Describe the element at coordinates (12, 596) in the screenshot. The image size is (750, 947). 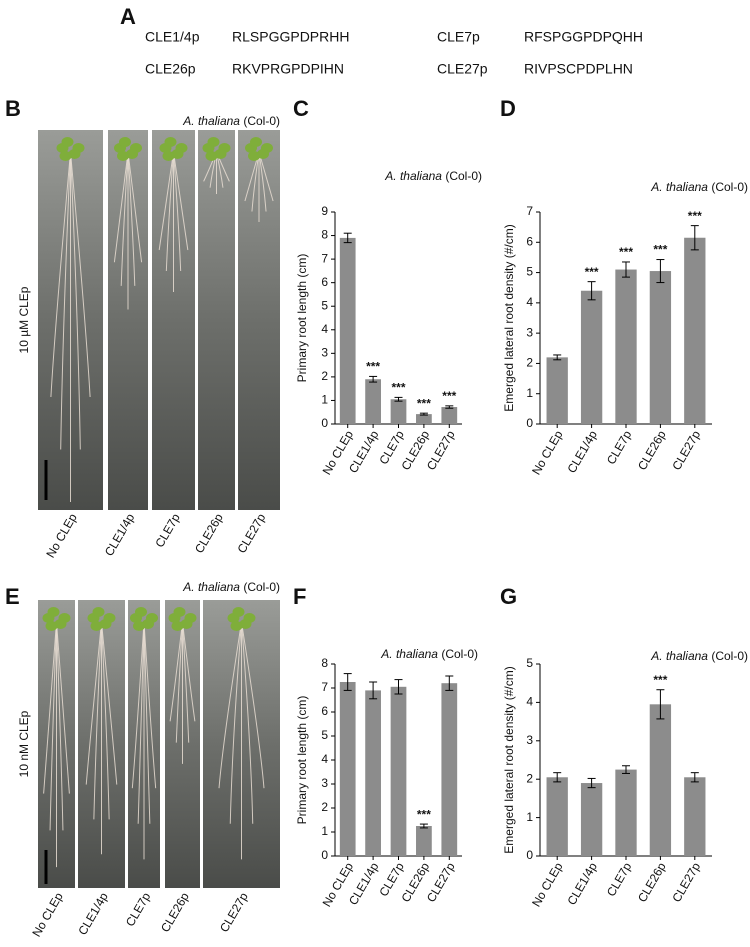
I see `panel-letter: E` at that location.